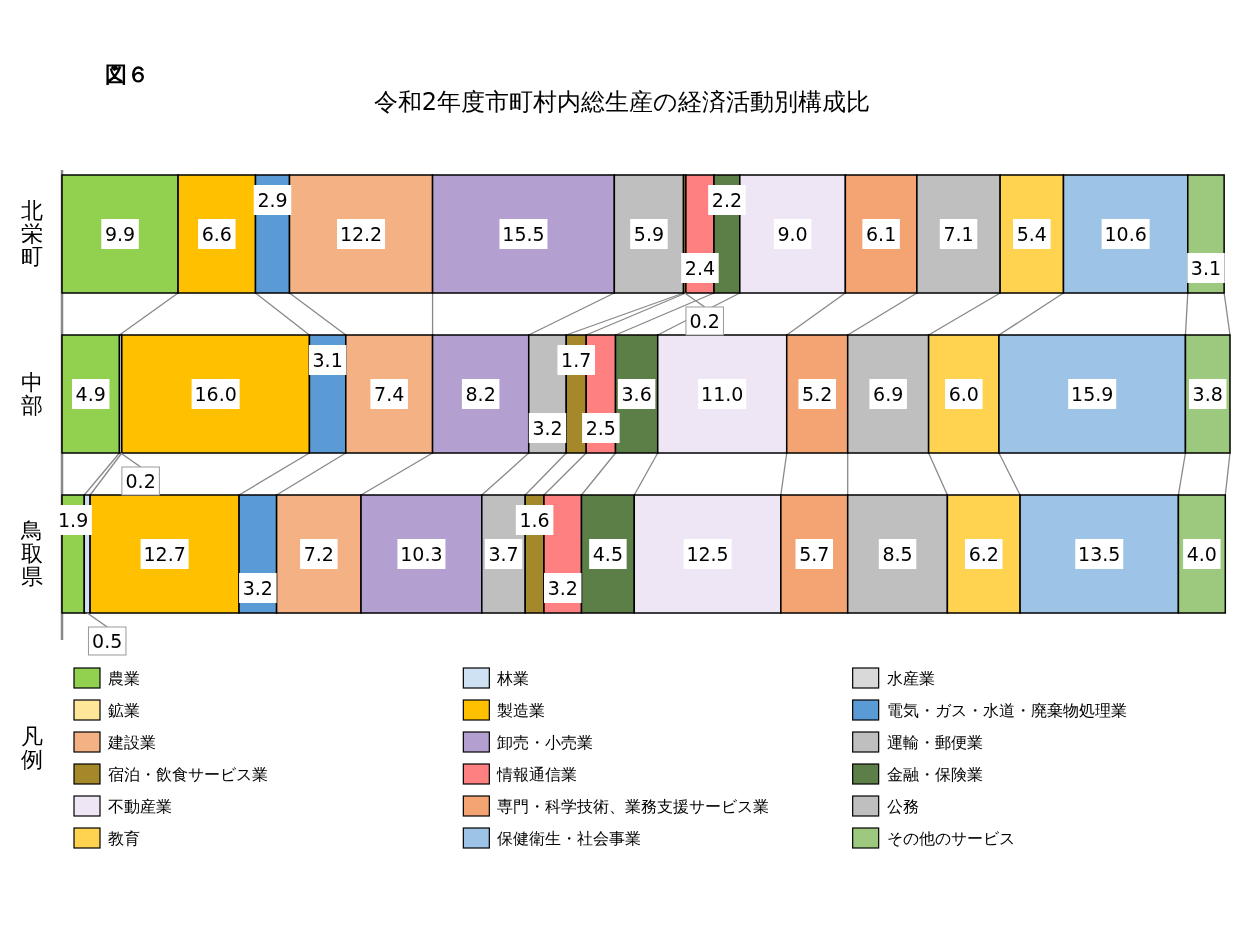  Describe the element at coordinates (32, 234) in the screenshot. I see `y-tick-label: 北栄町` at that location.